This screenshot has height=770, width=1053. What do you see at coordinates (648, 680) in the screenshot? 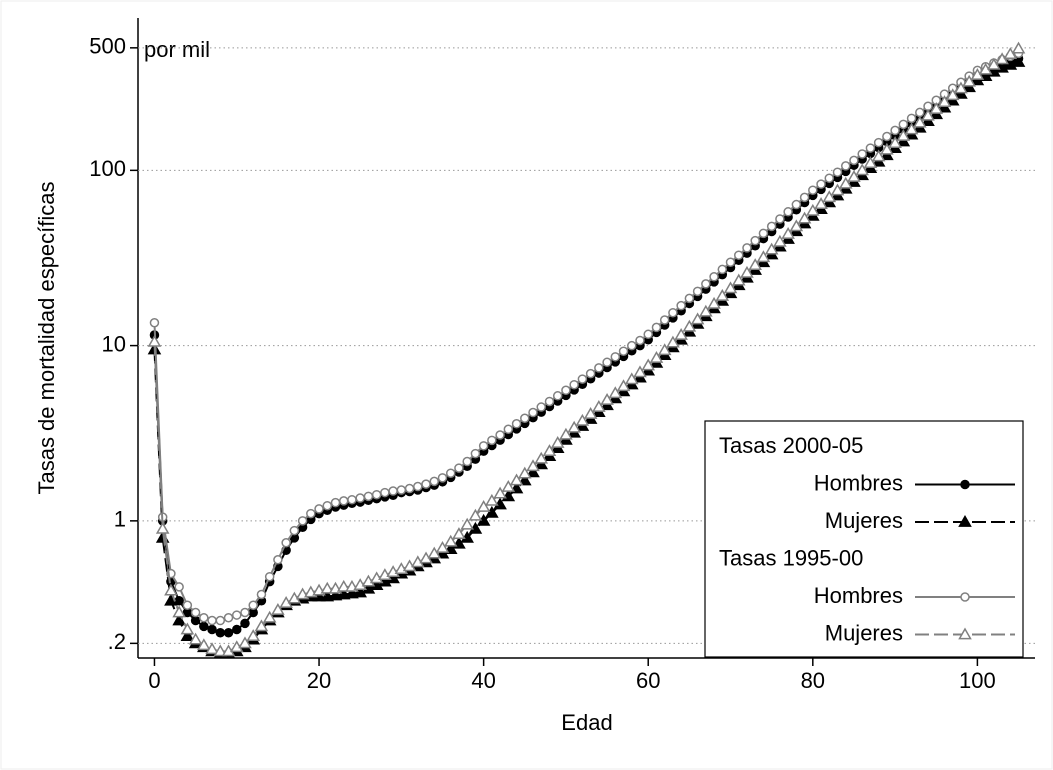
I see `x-tick-label: 60` at bounding box center [648, 680].